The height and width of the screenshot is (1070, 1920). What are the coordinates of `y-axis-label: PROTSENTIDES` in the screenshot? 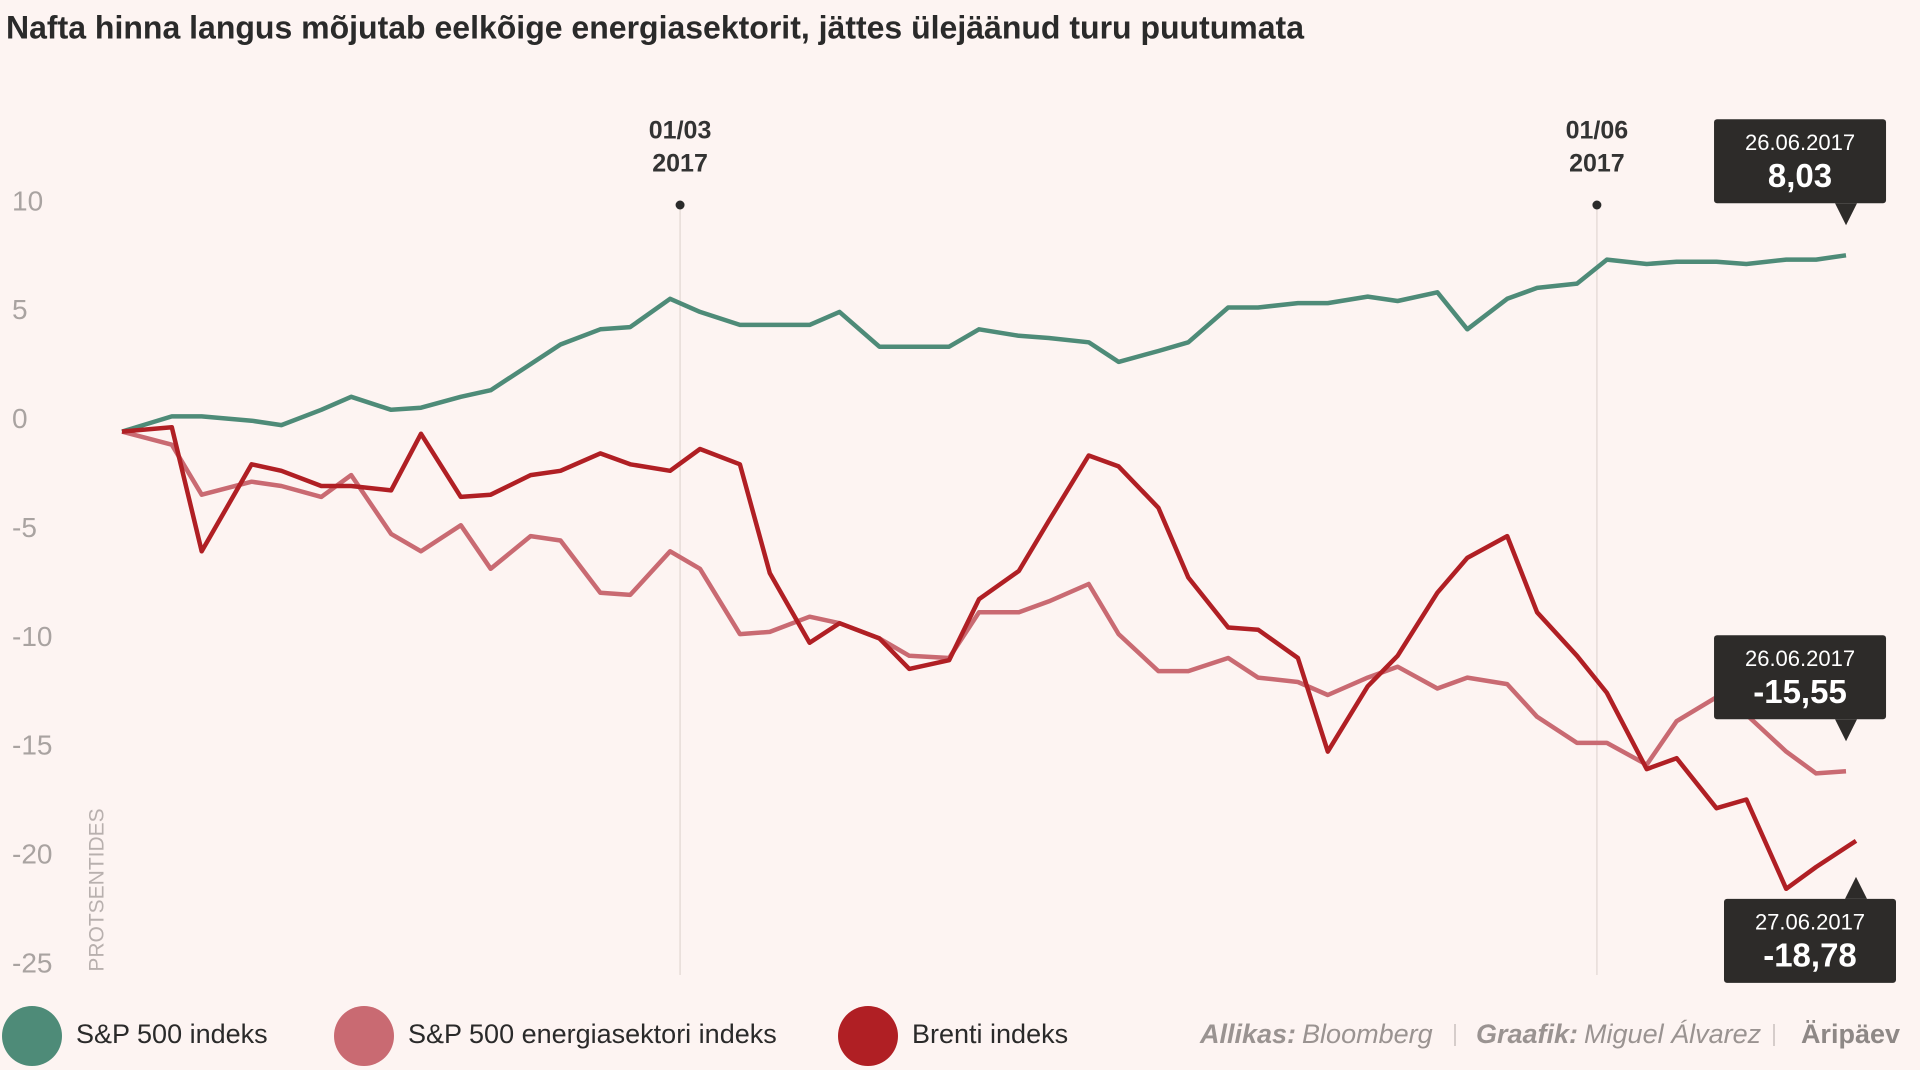 It's located at (97, 889).